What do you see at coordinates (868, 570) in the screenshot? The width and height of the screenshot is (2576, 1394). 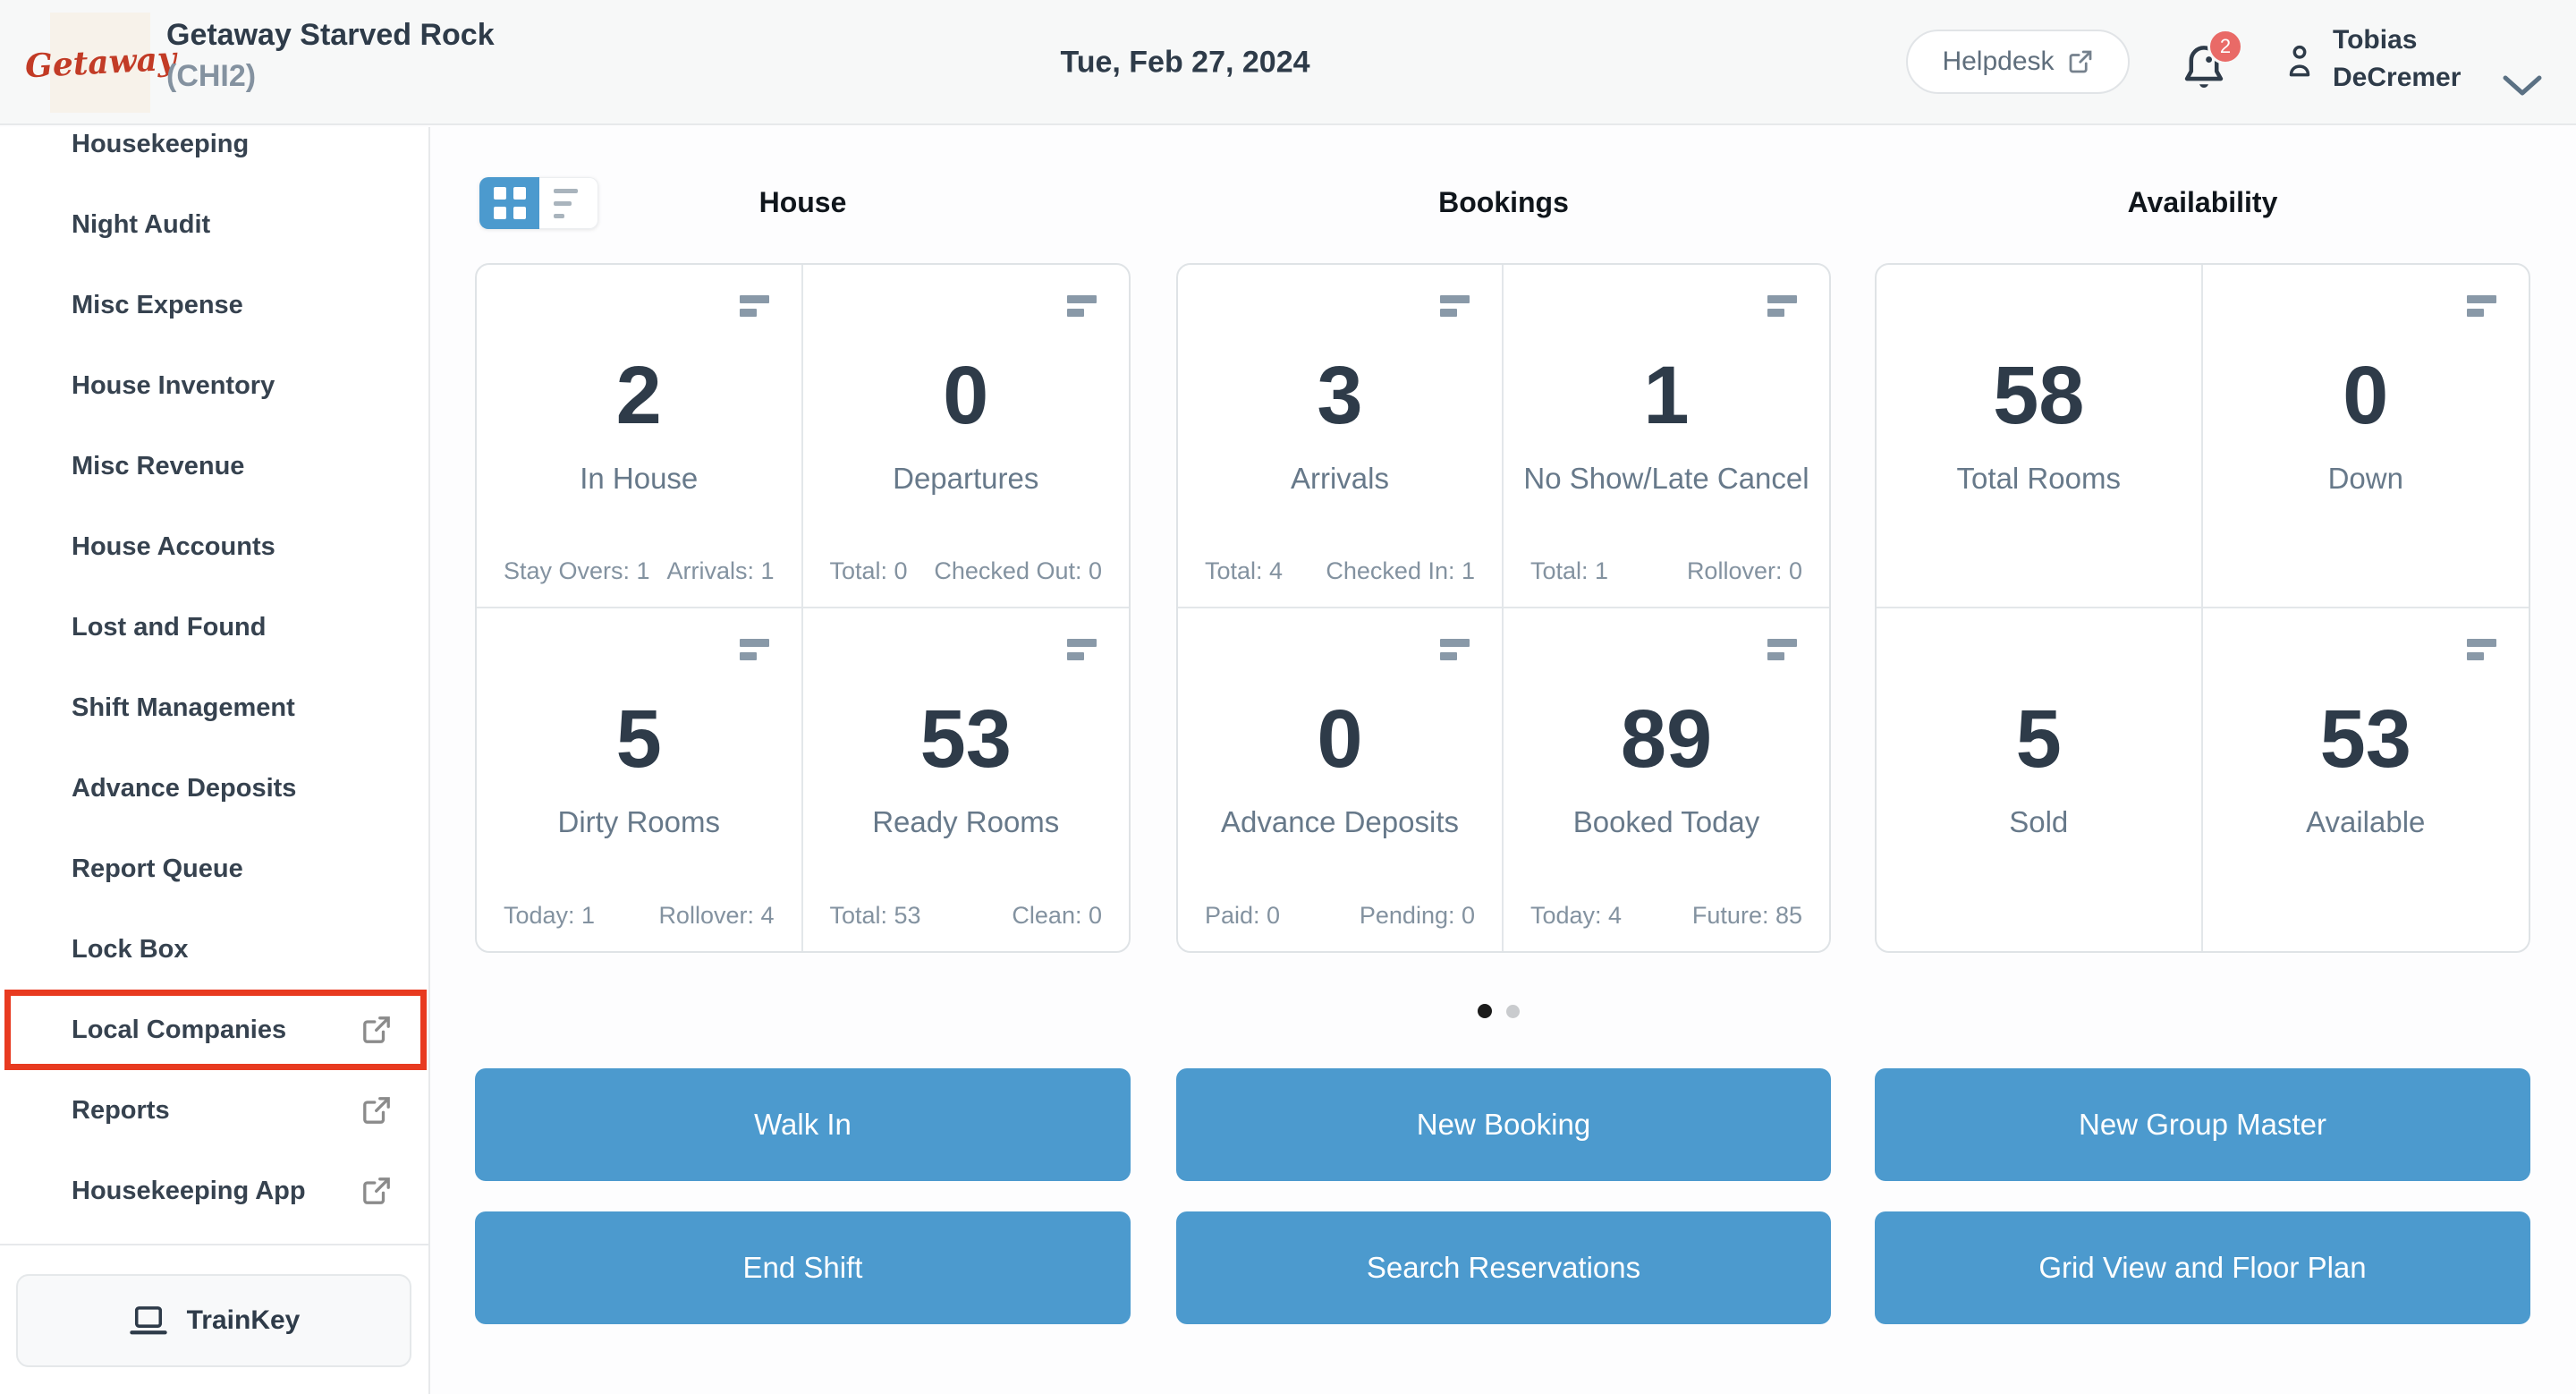 I see `stat-footer-left: Total: 0` at bounding box center [868, 570].